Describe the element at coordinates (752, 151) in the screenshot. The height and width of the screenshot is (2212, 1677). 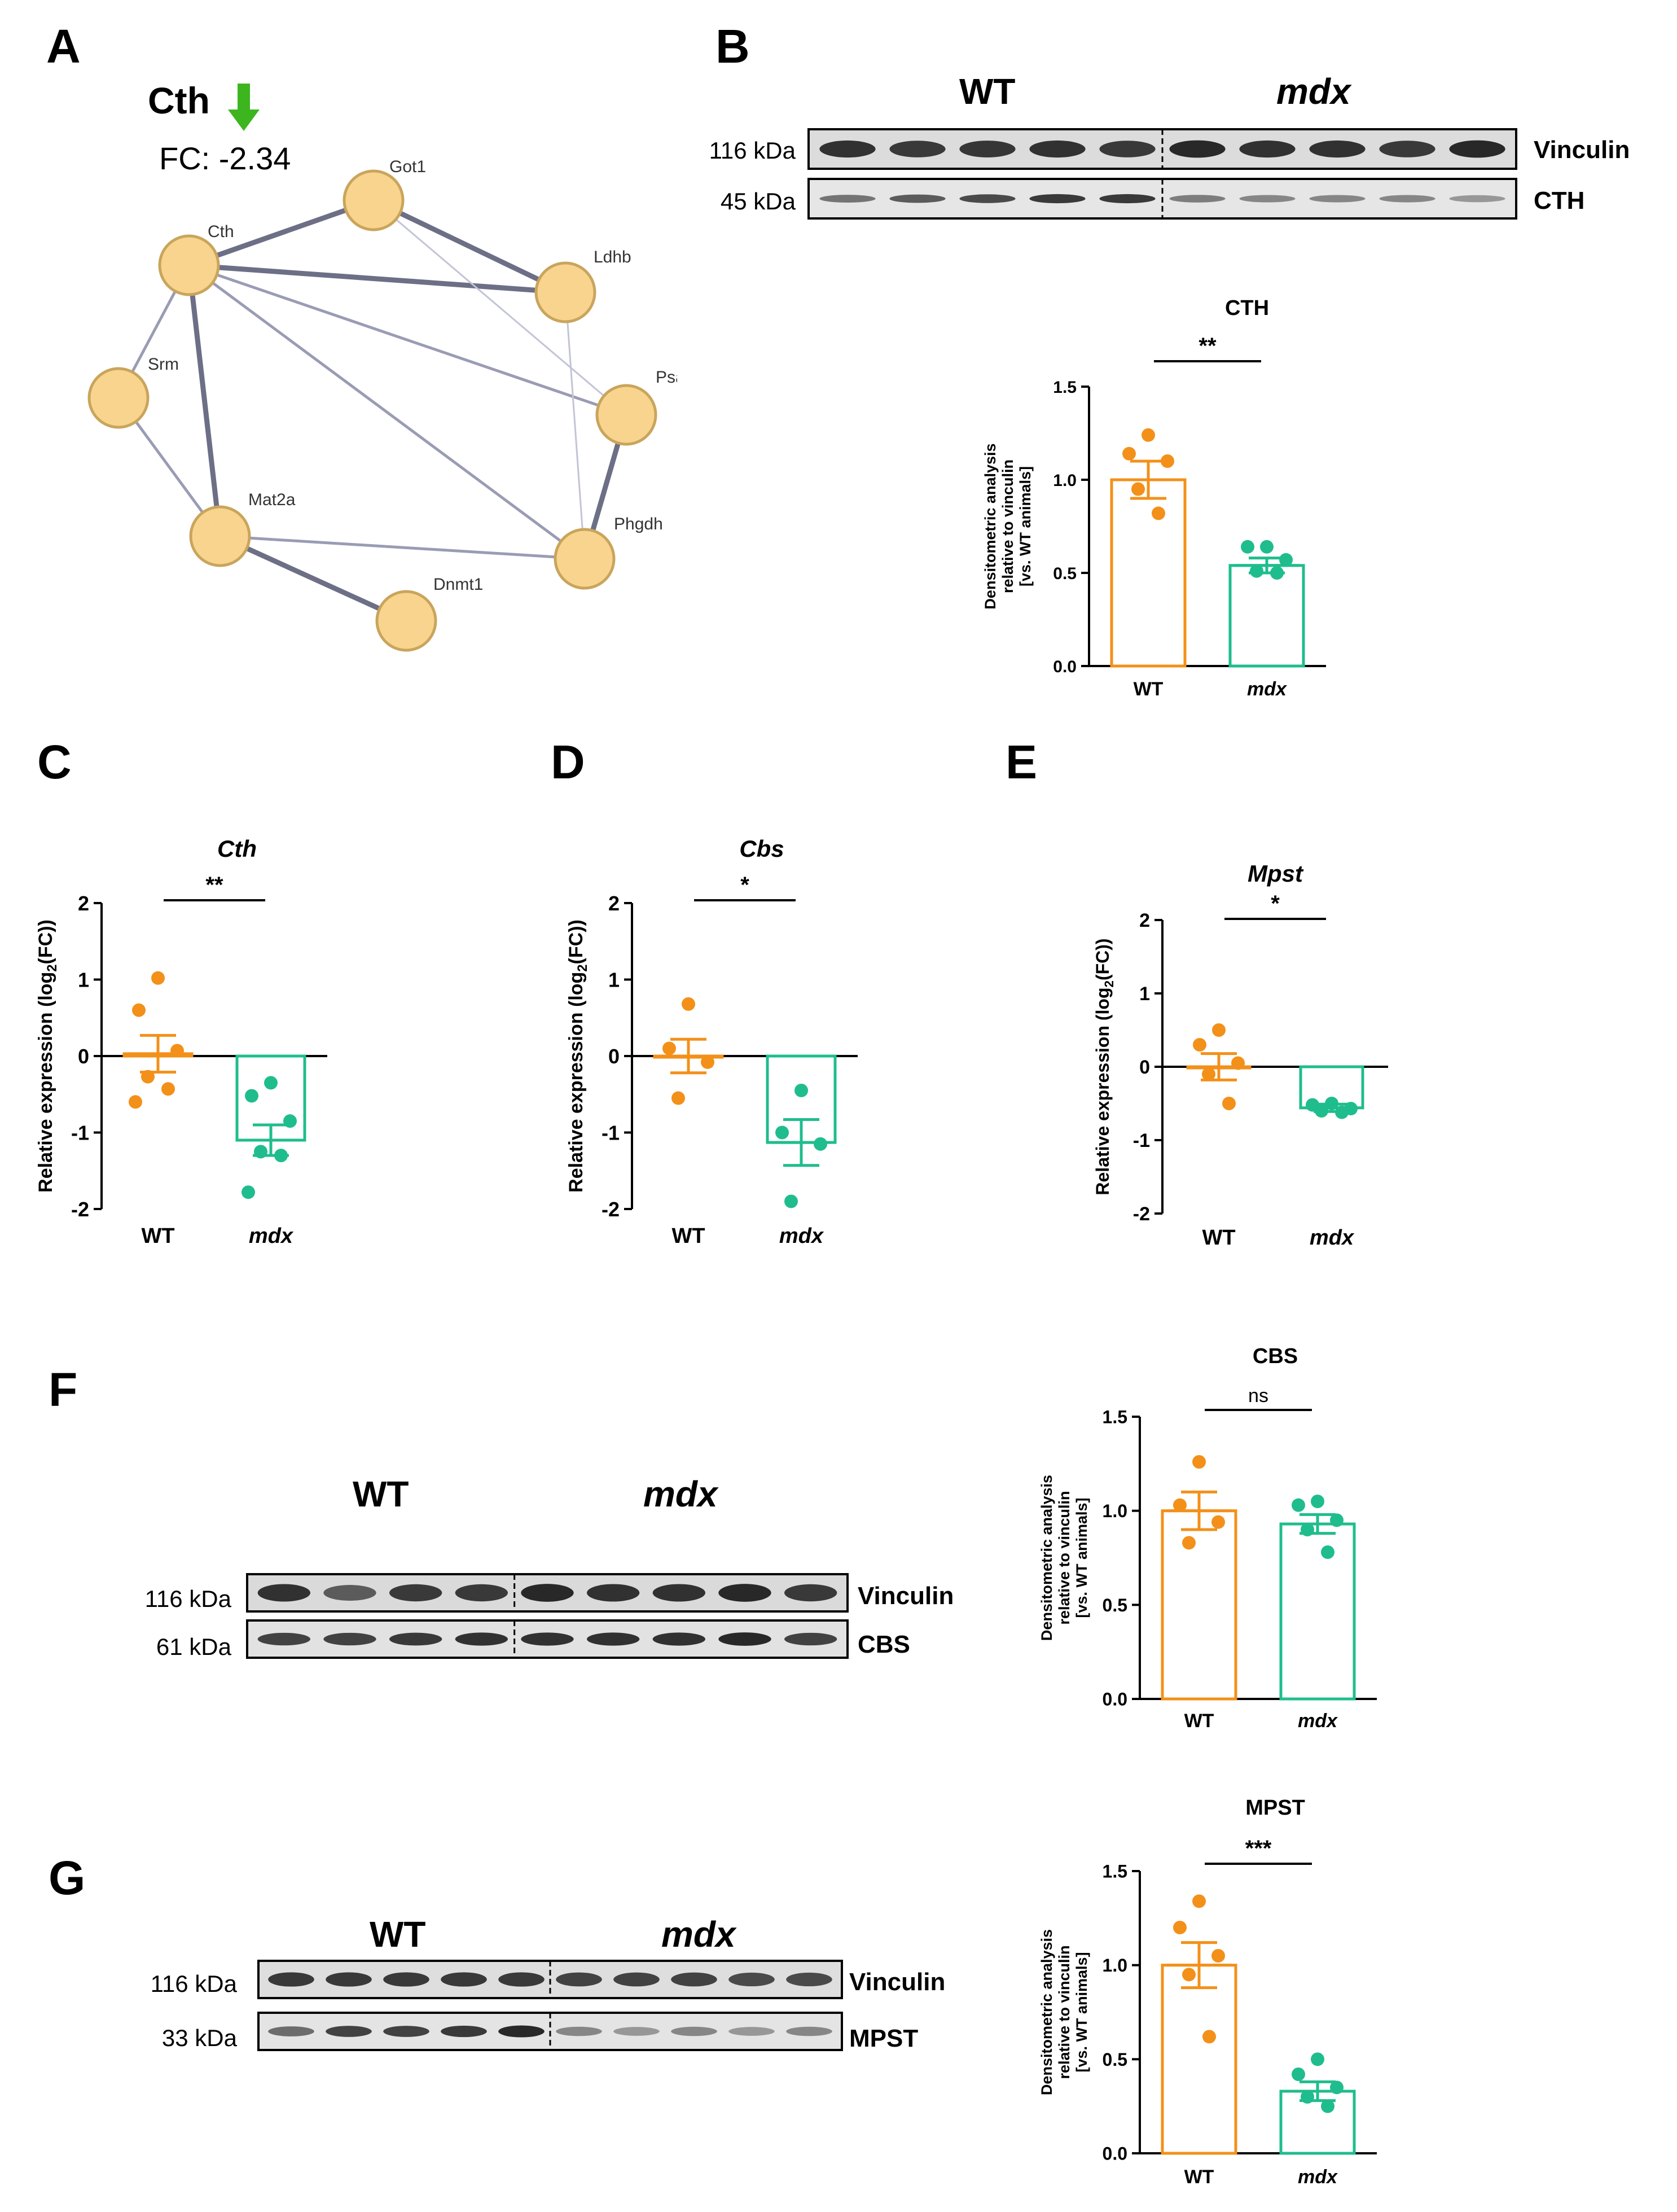
I see `blot-b-mw-vinculin: 116 kDa` at that location.